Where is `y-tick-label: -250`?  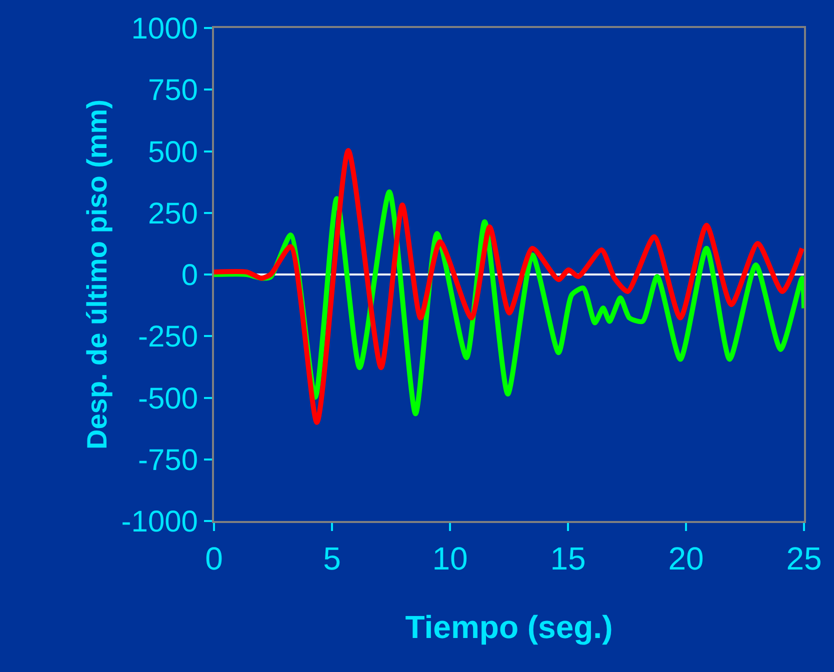
y-tick-label: -250 is located at coordinates (168, 337).